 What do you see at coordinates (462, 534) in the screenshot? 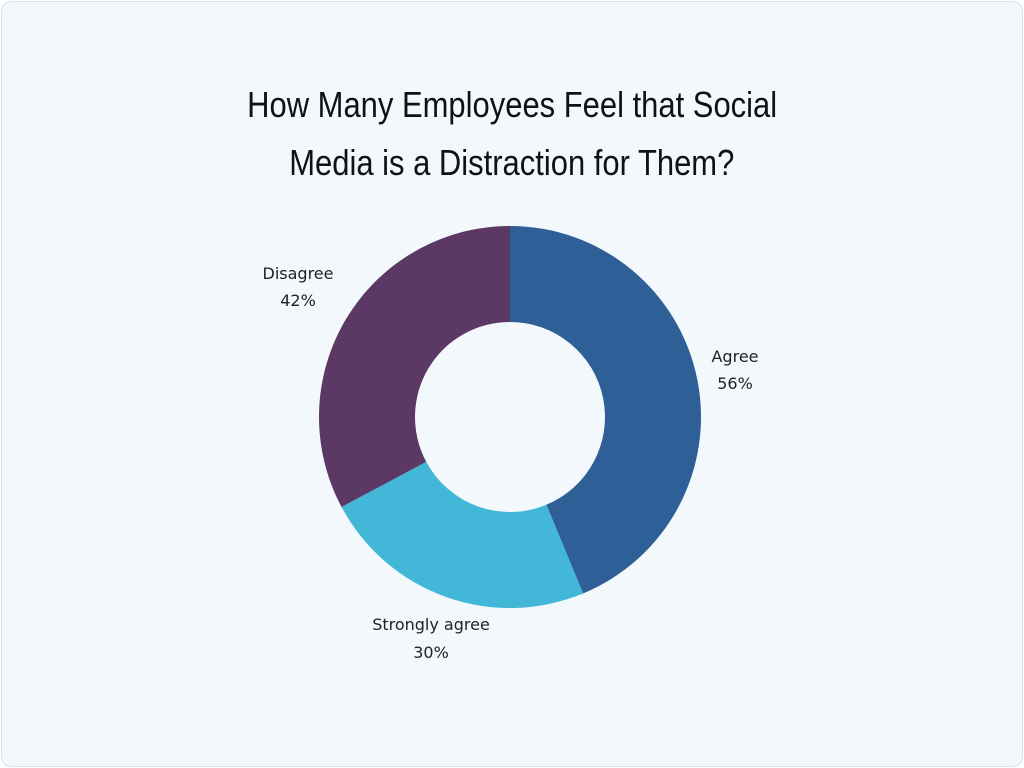
I see `slice-strongly-agree` at bounding box center [462, 534].